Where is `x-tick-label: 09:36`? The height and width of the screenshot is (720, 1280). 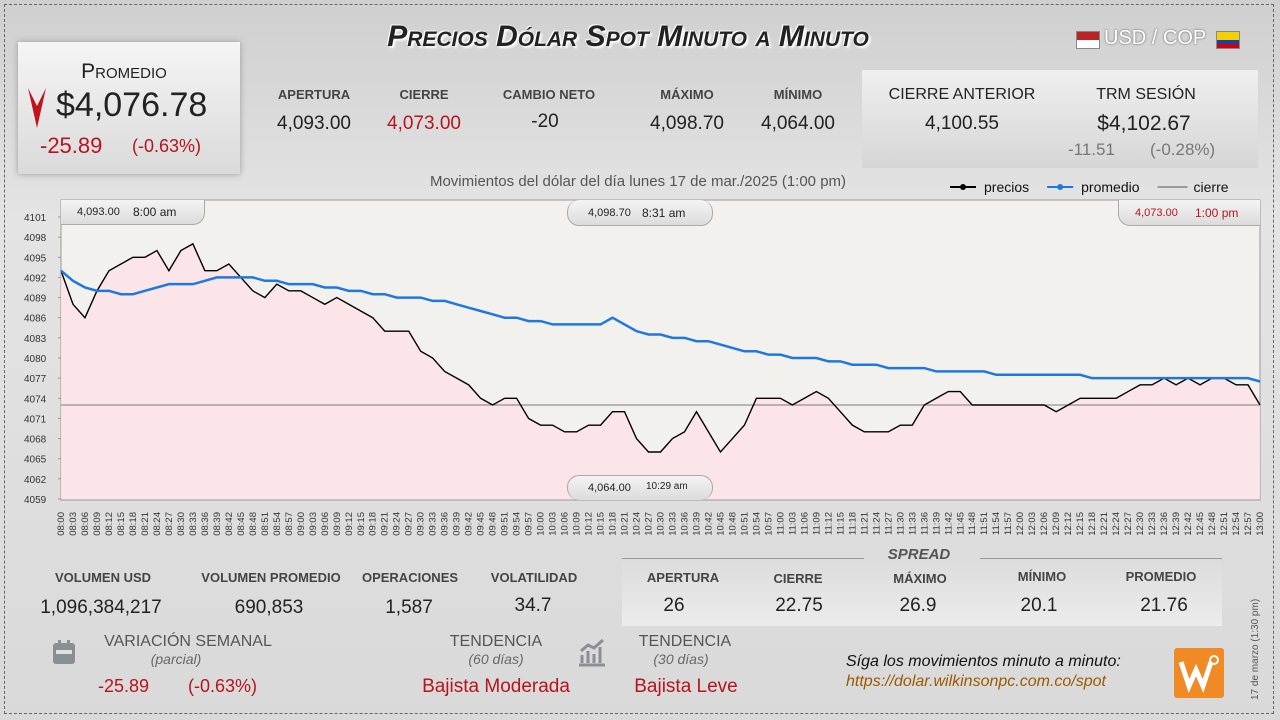 x-tick-label: 09:36 is located at coordinates (445, 524).